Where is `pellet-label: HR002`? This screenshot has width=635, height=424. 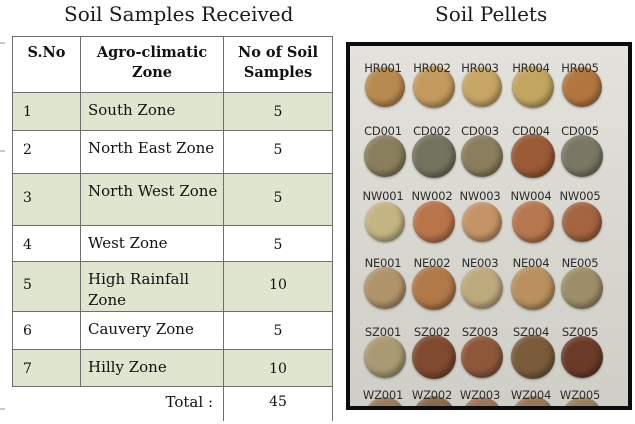
pellet-label: HR002 is located at coordinates (432, 68).